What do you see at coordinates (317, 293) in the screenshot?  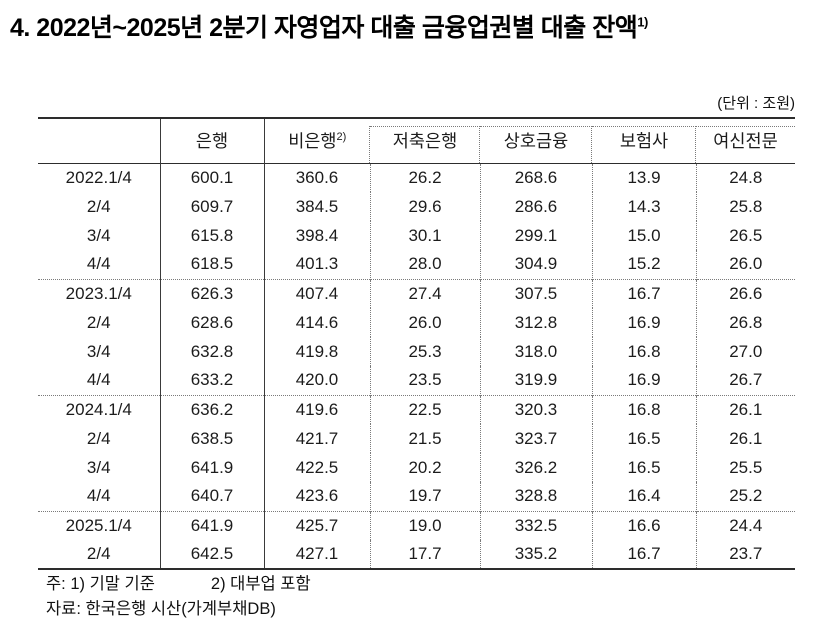 I see `cell-value: 407.4` at bounding box center [317, 293].